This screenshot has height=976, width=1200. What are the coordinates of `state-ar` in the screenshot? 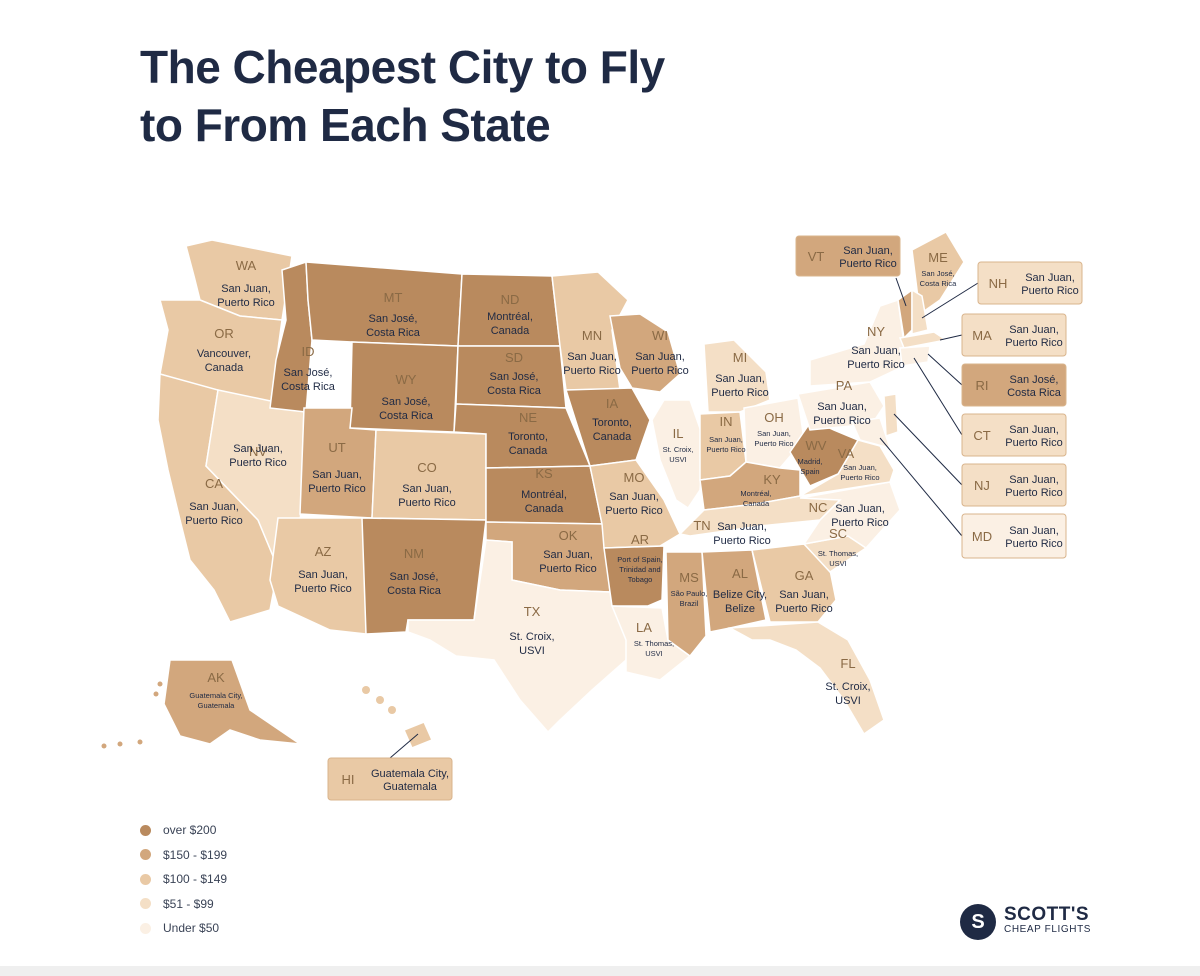 It's located at (634, 576).